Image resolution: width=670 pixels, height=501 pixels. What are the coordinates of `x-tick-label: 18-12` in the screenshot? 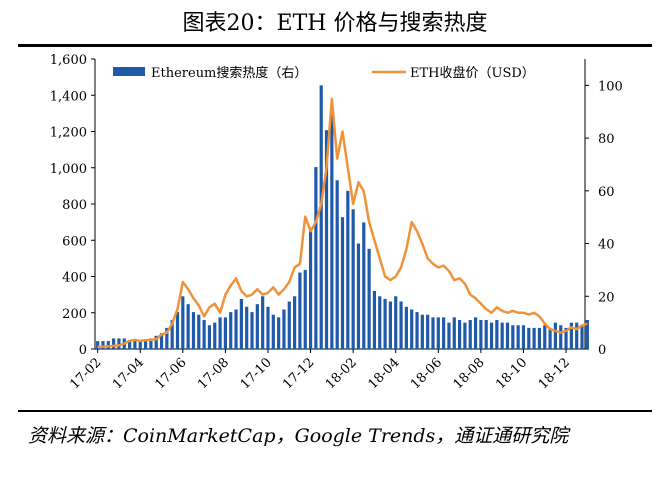 It's located at (554, 373).